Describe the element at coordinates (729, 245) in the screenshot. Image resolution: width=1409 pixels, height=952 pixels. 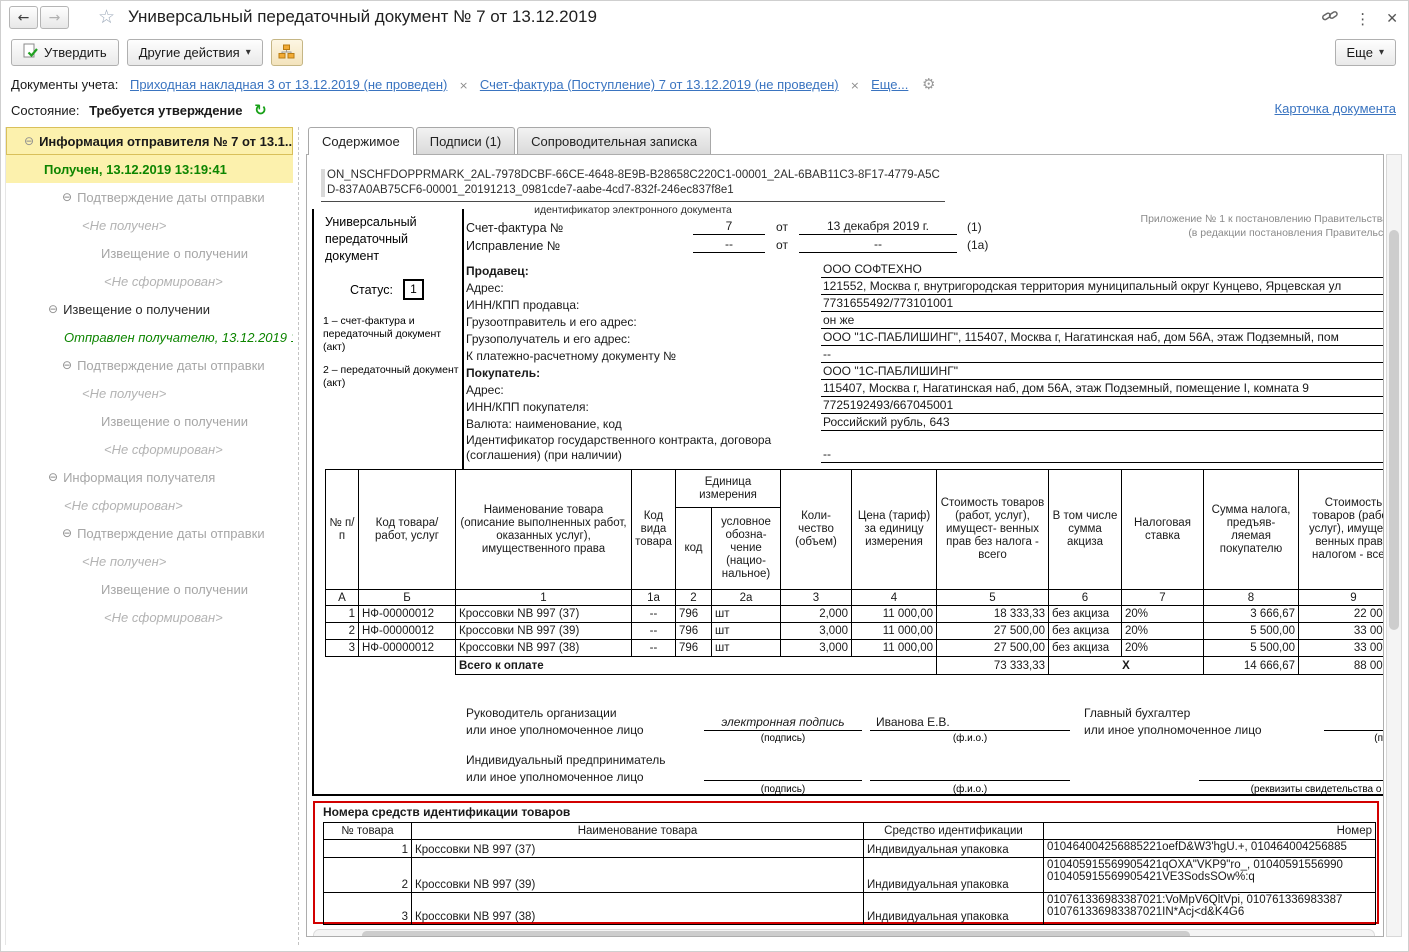
I see `correction-value: --` at that location.